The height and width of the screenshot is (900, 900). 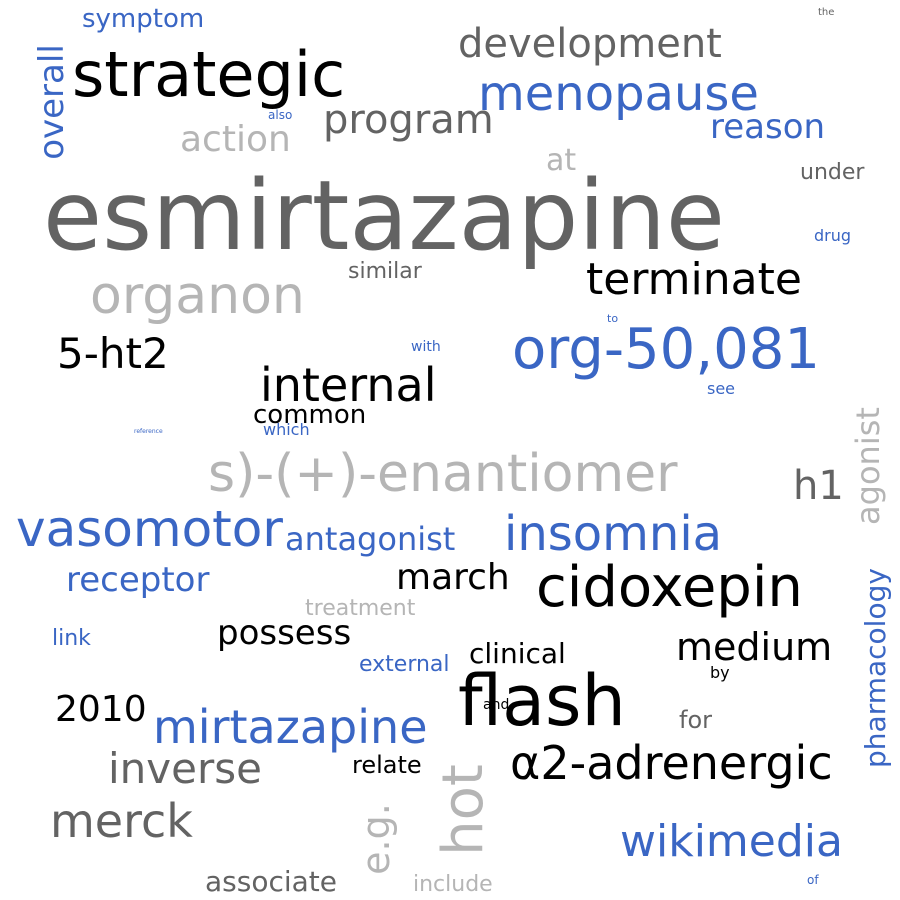 What do you see at coordinates (348, 385) in the screenshot?
I see `word-internal: internal` at bounding box center [348, 385].